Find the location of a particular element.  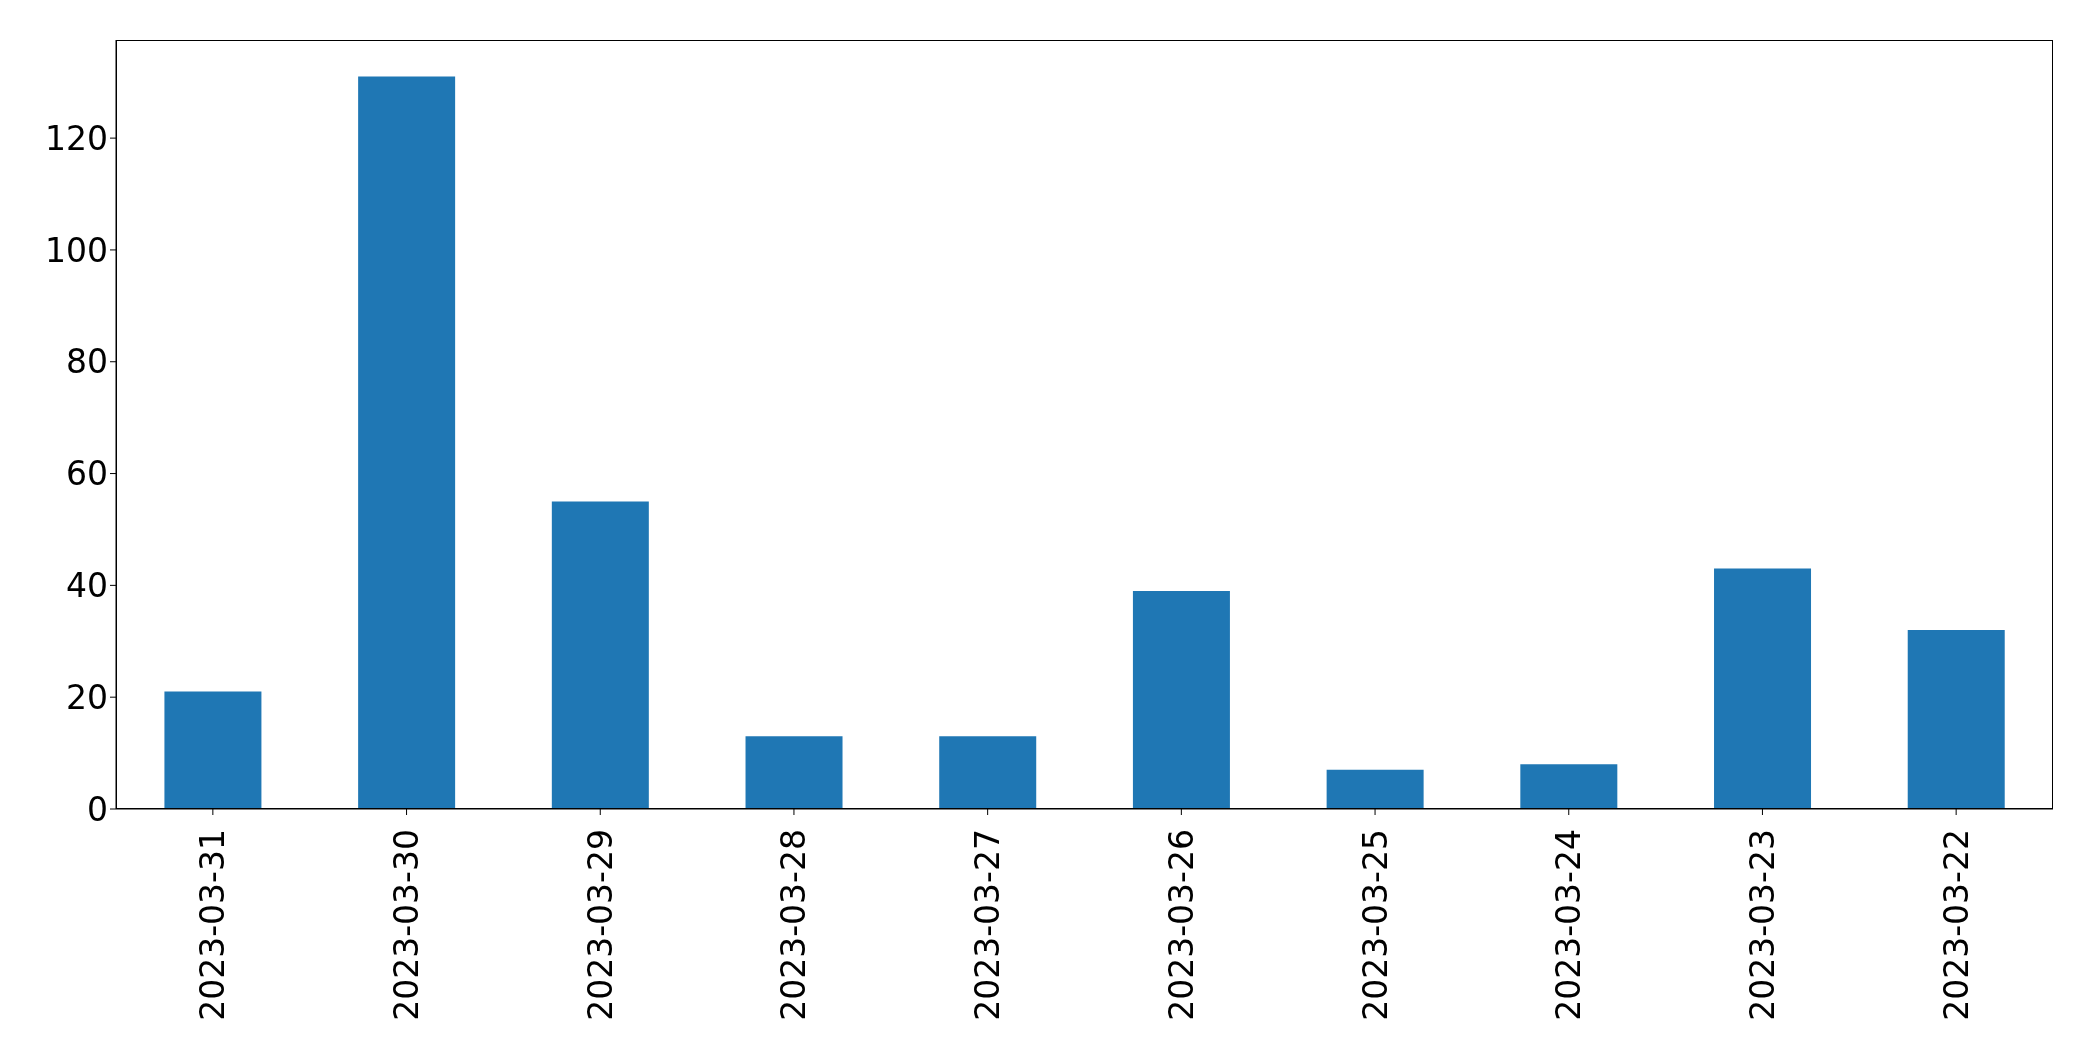

x-tick-label: 2023-03-31 is located at coordinates (213, 925).